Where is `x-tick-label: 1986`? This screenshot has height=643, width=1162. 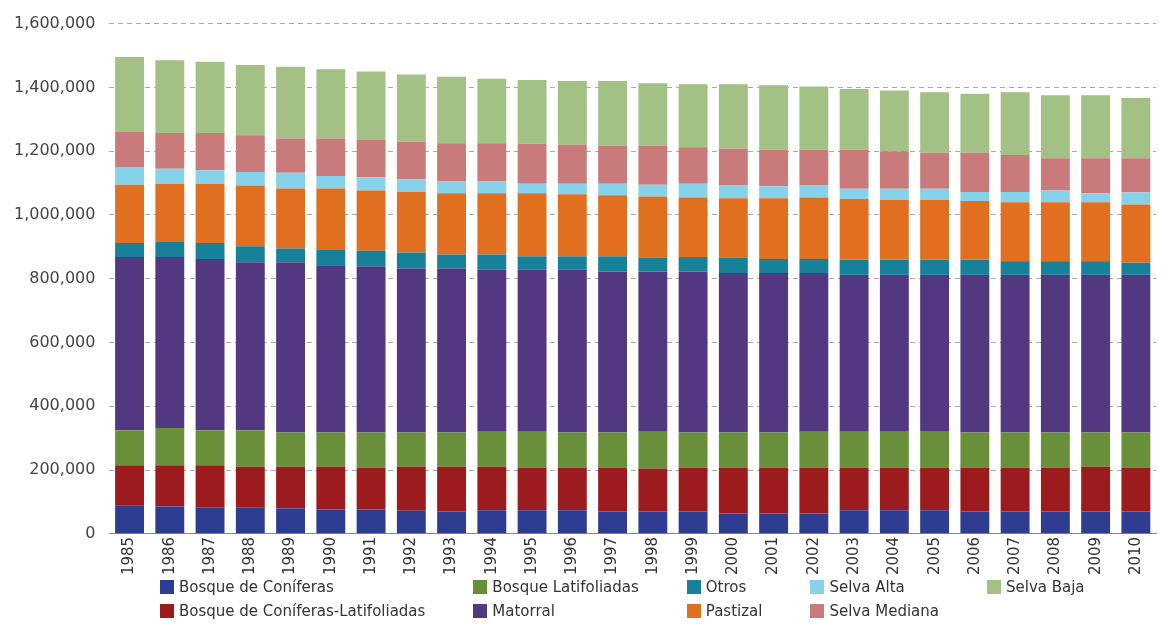 x-tick-label: 1986 is located at coordinates (168, 556).